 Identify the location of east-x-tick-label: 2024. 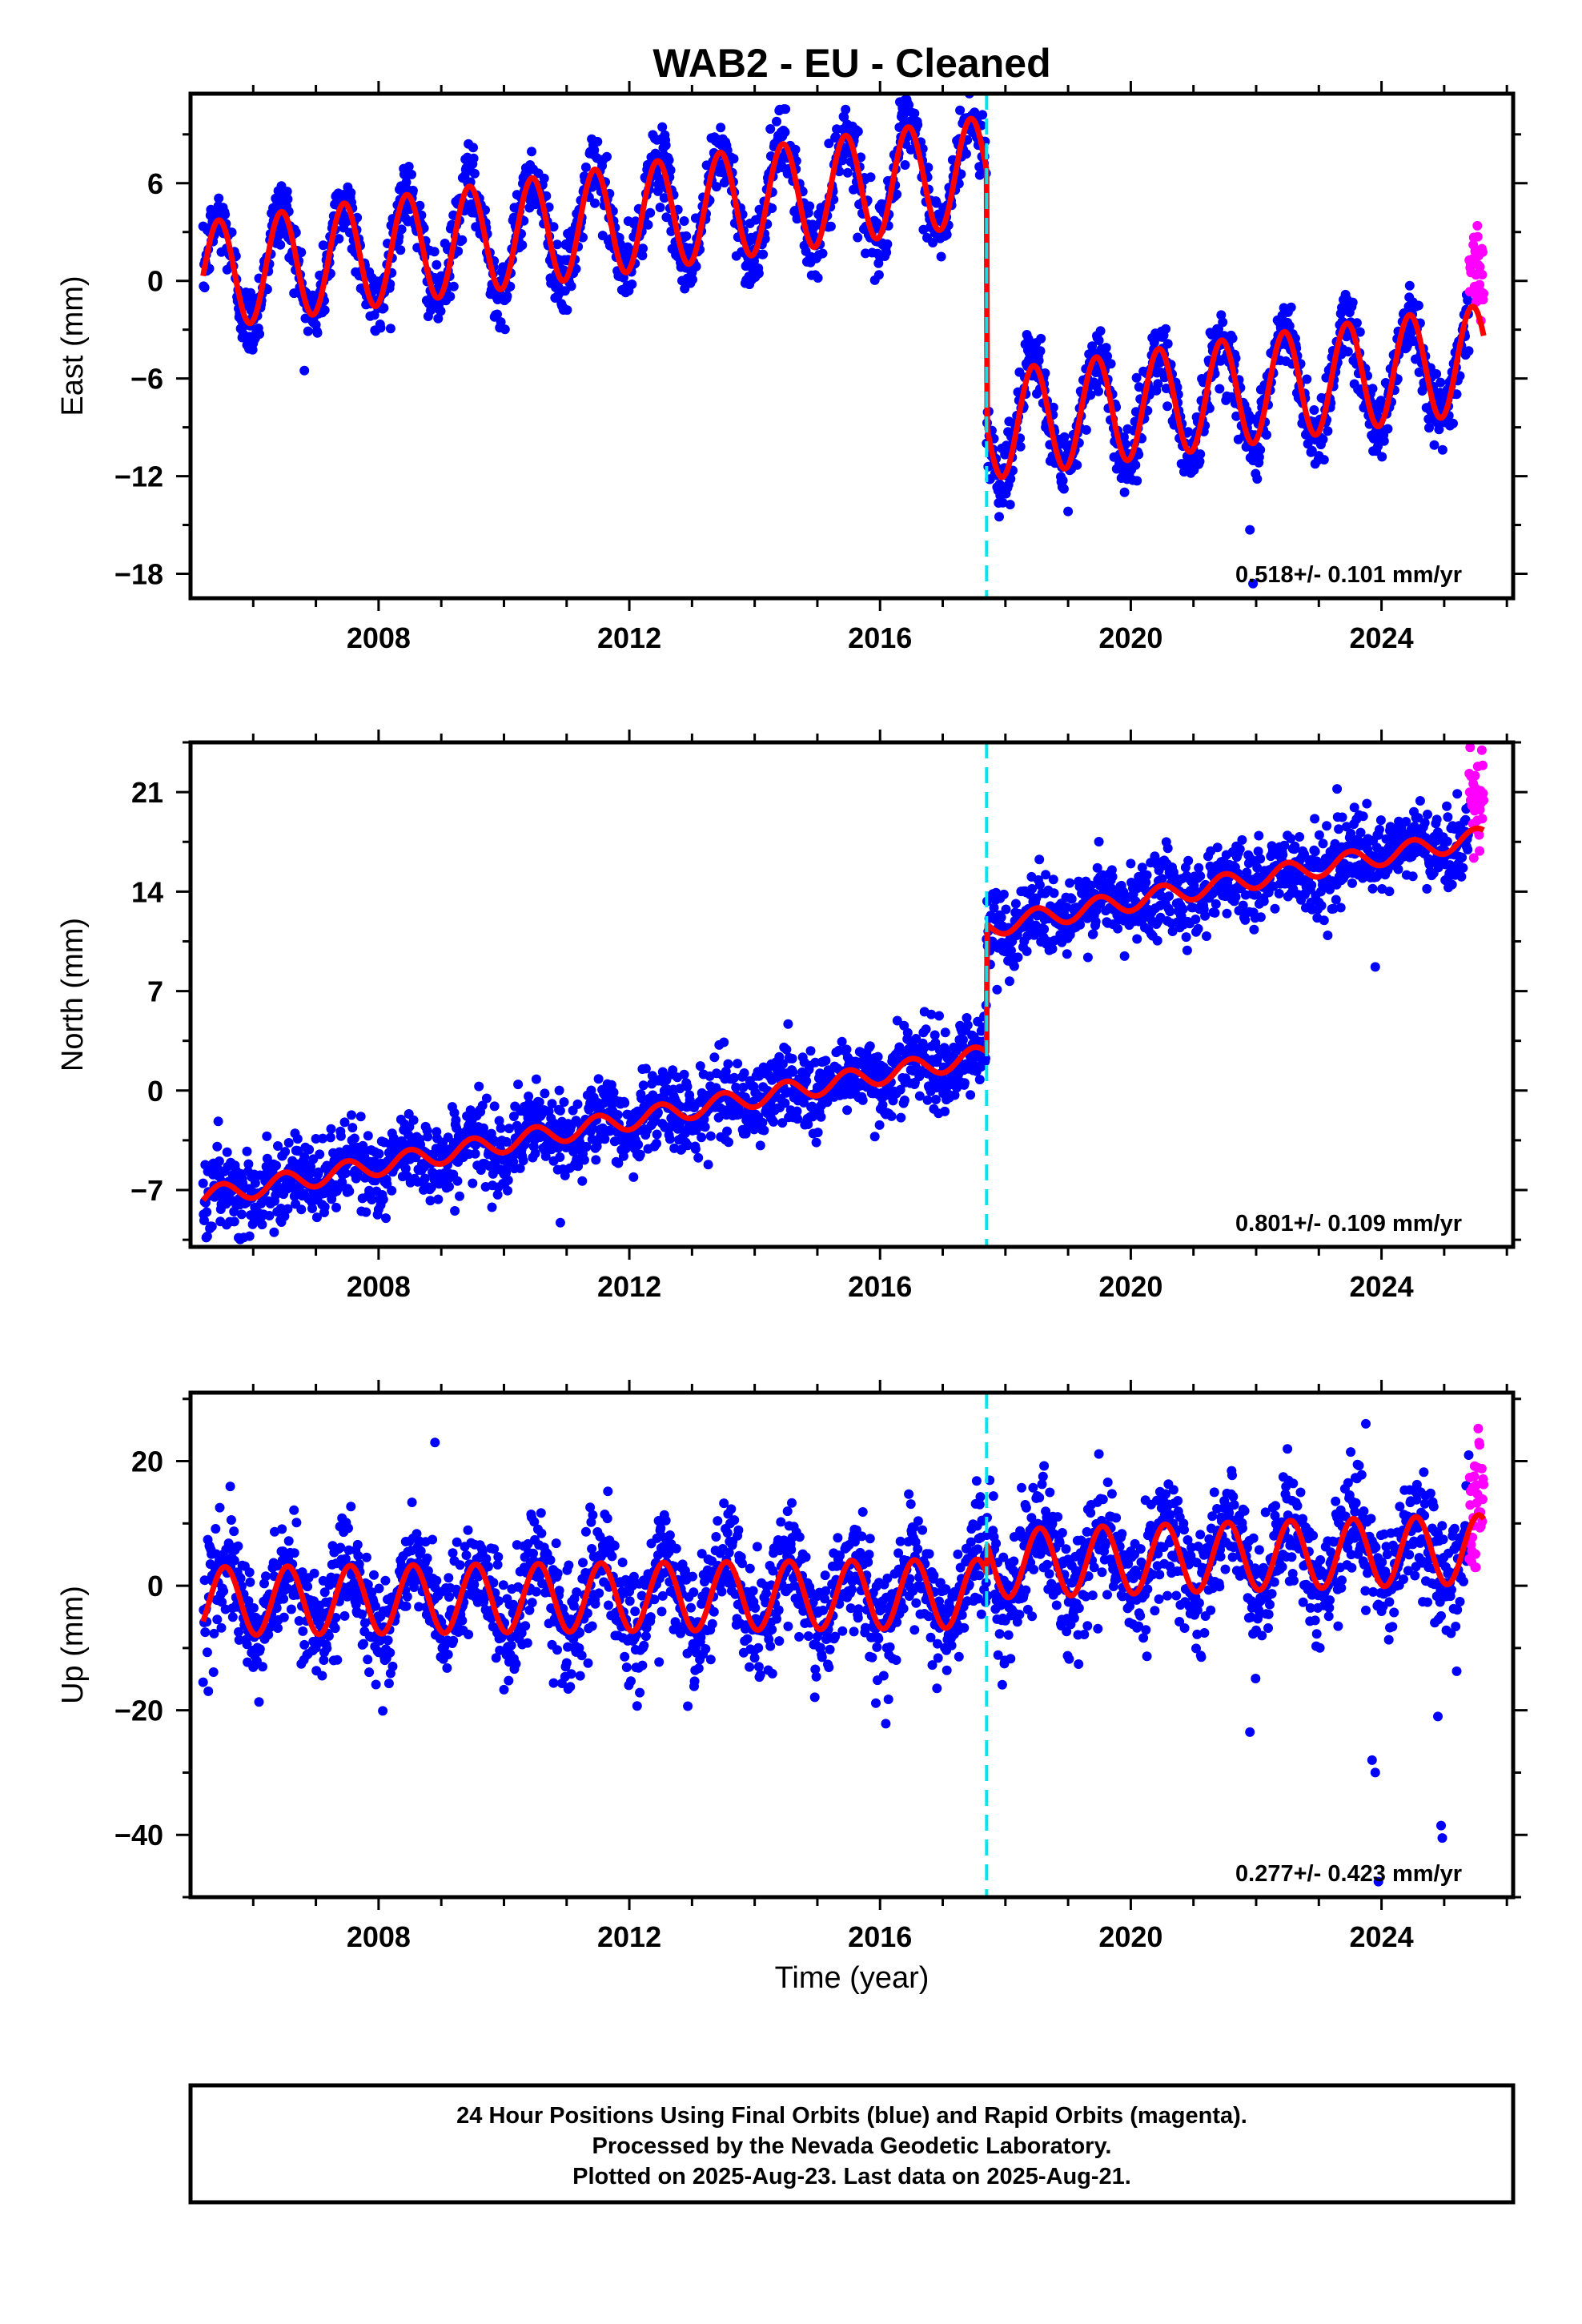
(1382, 637).